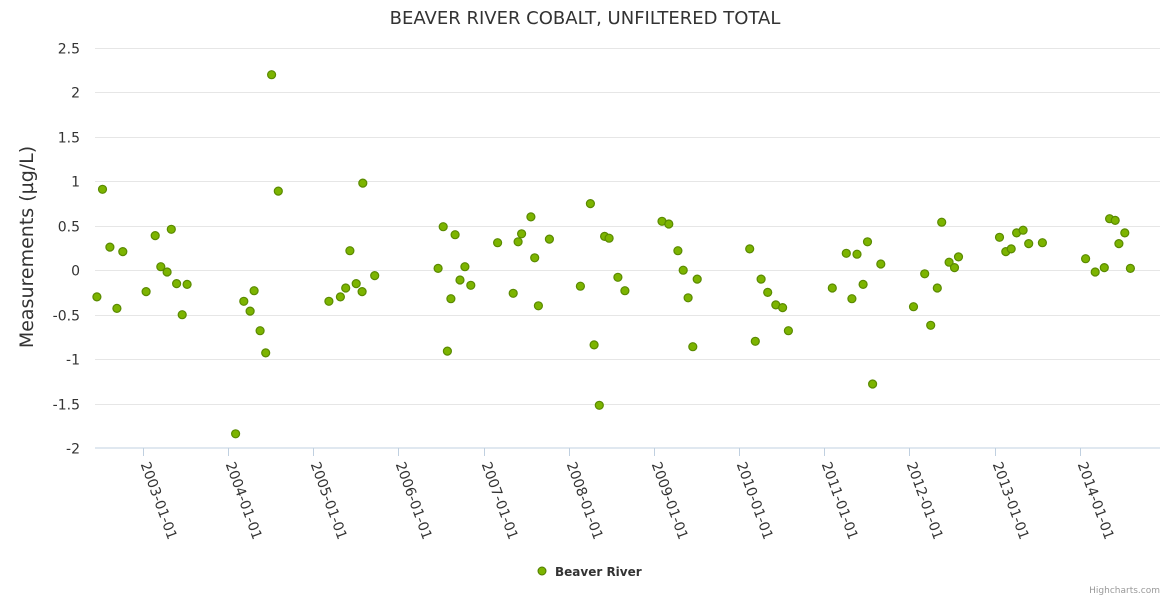 This screenshot has width=1170, height=600. Describe the element at coordinates (1124, 591) in the screenshot. I see `credits-link: Highcharts.com` at that location.